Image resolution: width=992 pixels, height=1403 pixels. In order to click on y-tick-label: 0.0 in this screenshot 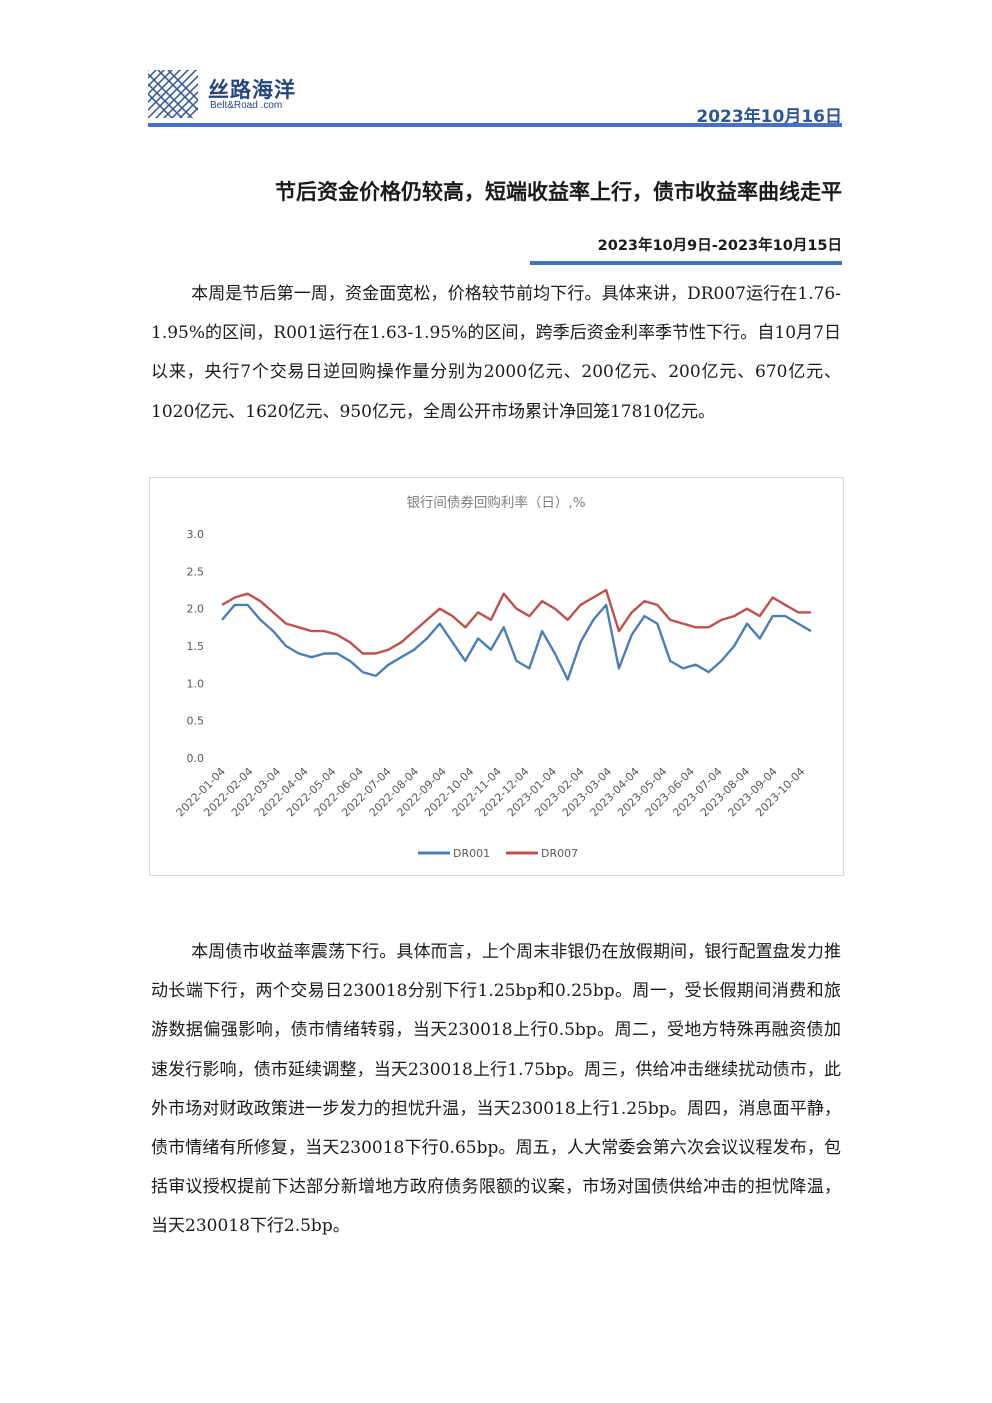, I will do `click(196, 758)`.